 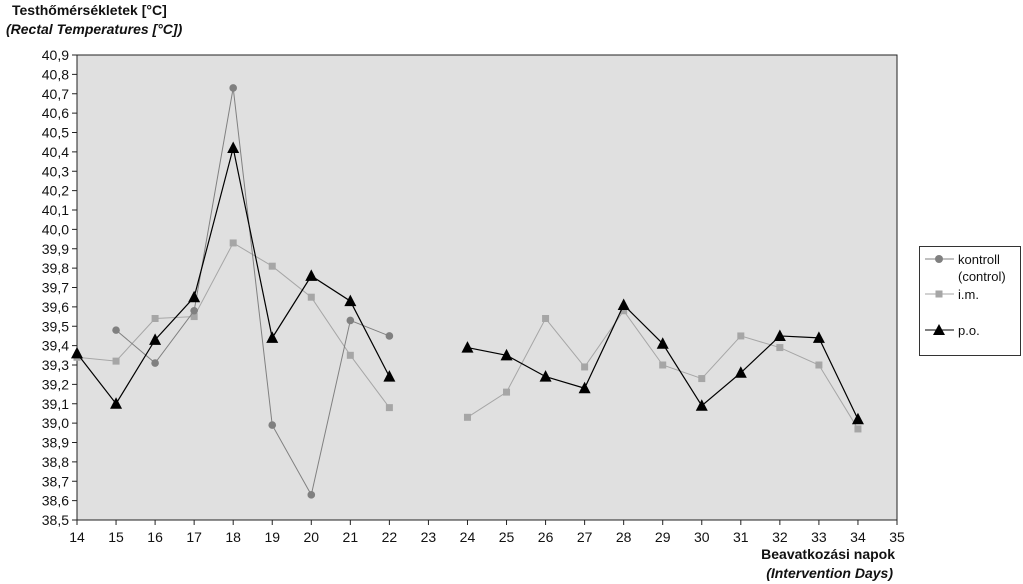 What do you see at coordinates (390, 537) in the screenshot?
I see `x-tick-label: 22` at bounding box center [390, 537].